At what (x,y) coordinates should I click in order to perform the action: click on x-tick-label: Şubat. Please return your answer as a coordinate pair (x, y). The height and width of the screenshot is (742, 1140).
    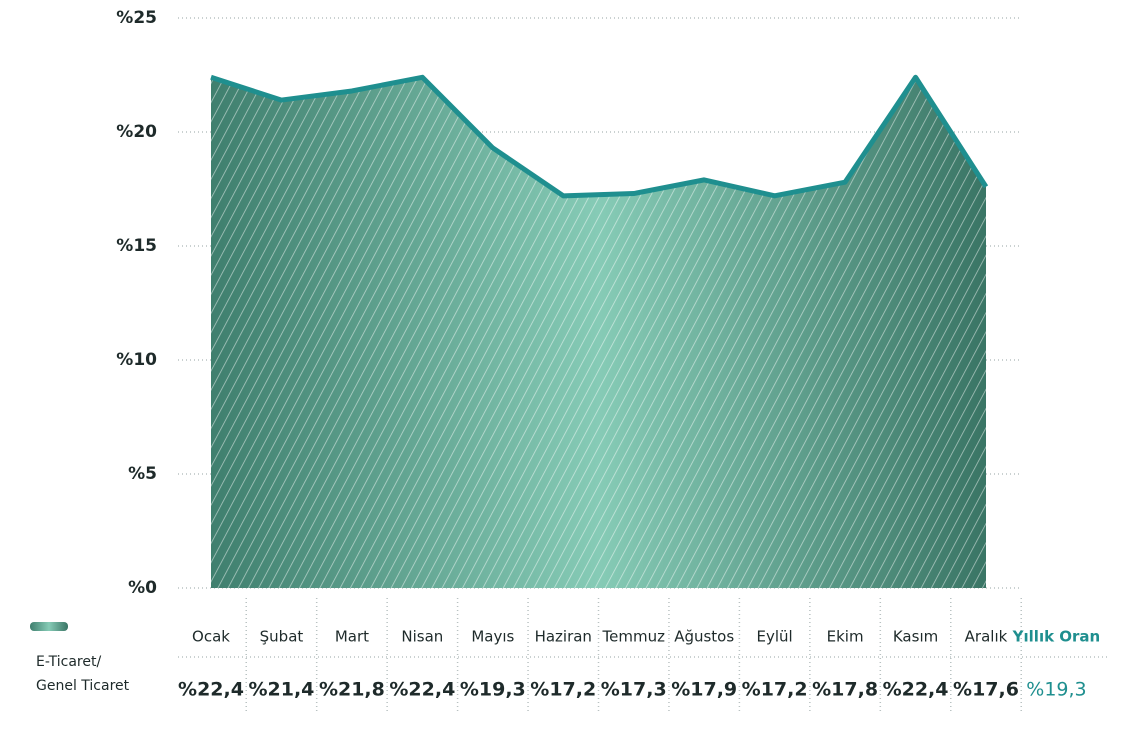
    Looking at the image, I should click on (282, 637).